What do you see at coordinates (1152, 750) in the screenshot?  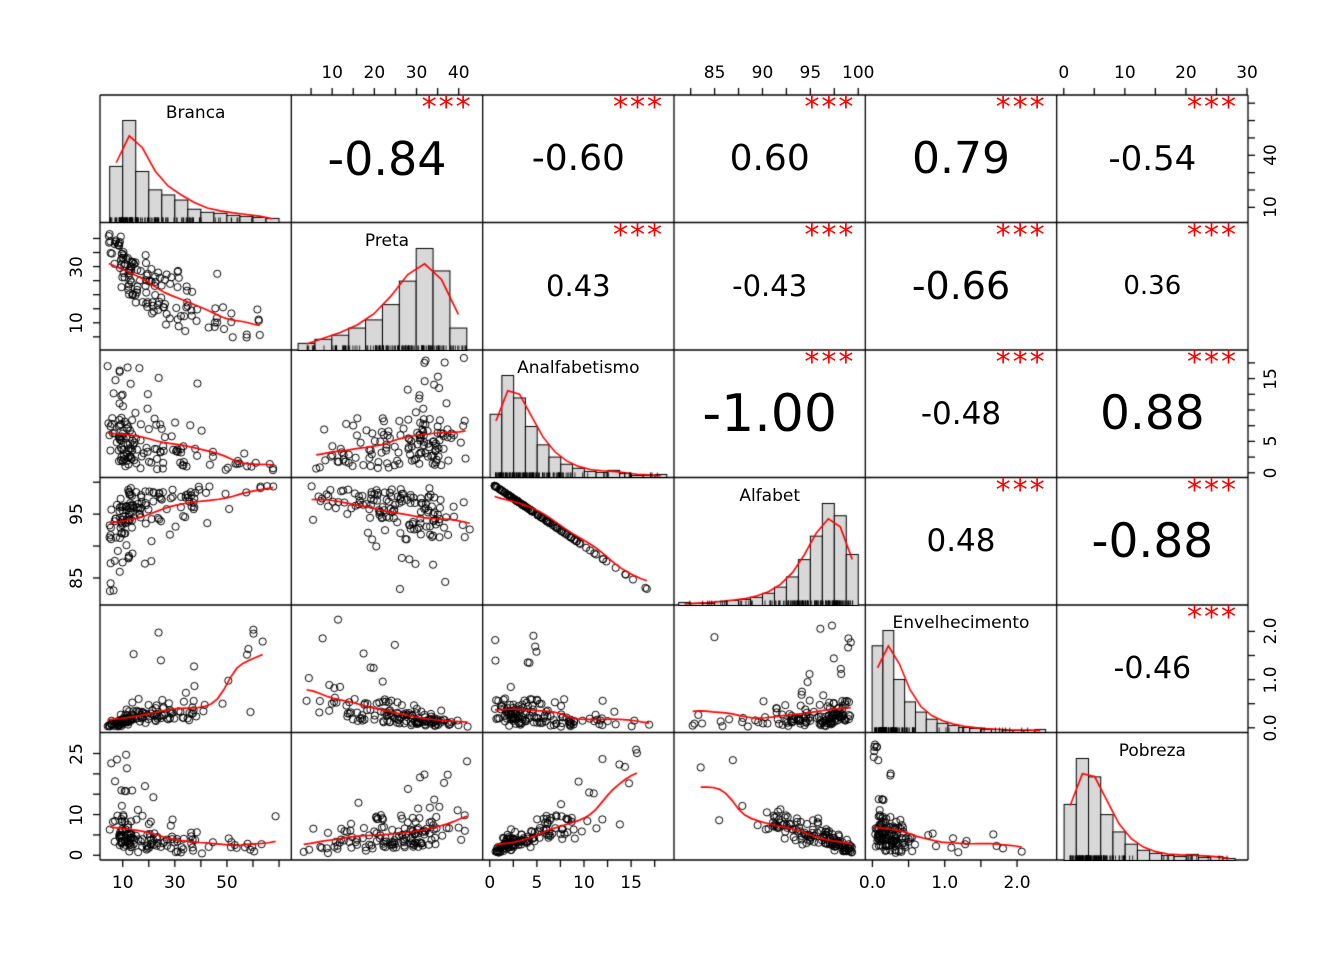 I see `variable-label: Pobreza` at bounding box center [1152, 750].